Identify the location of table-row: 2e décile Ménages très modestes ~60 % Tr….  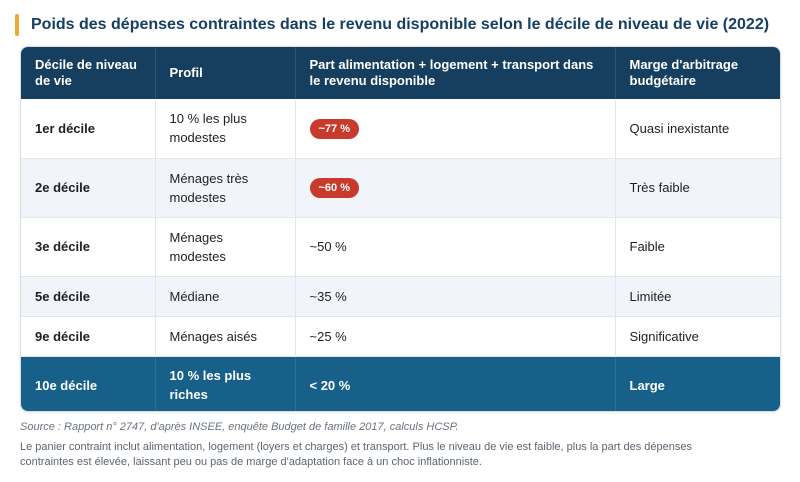
(400, 188).